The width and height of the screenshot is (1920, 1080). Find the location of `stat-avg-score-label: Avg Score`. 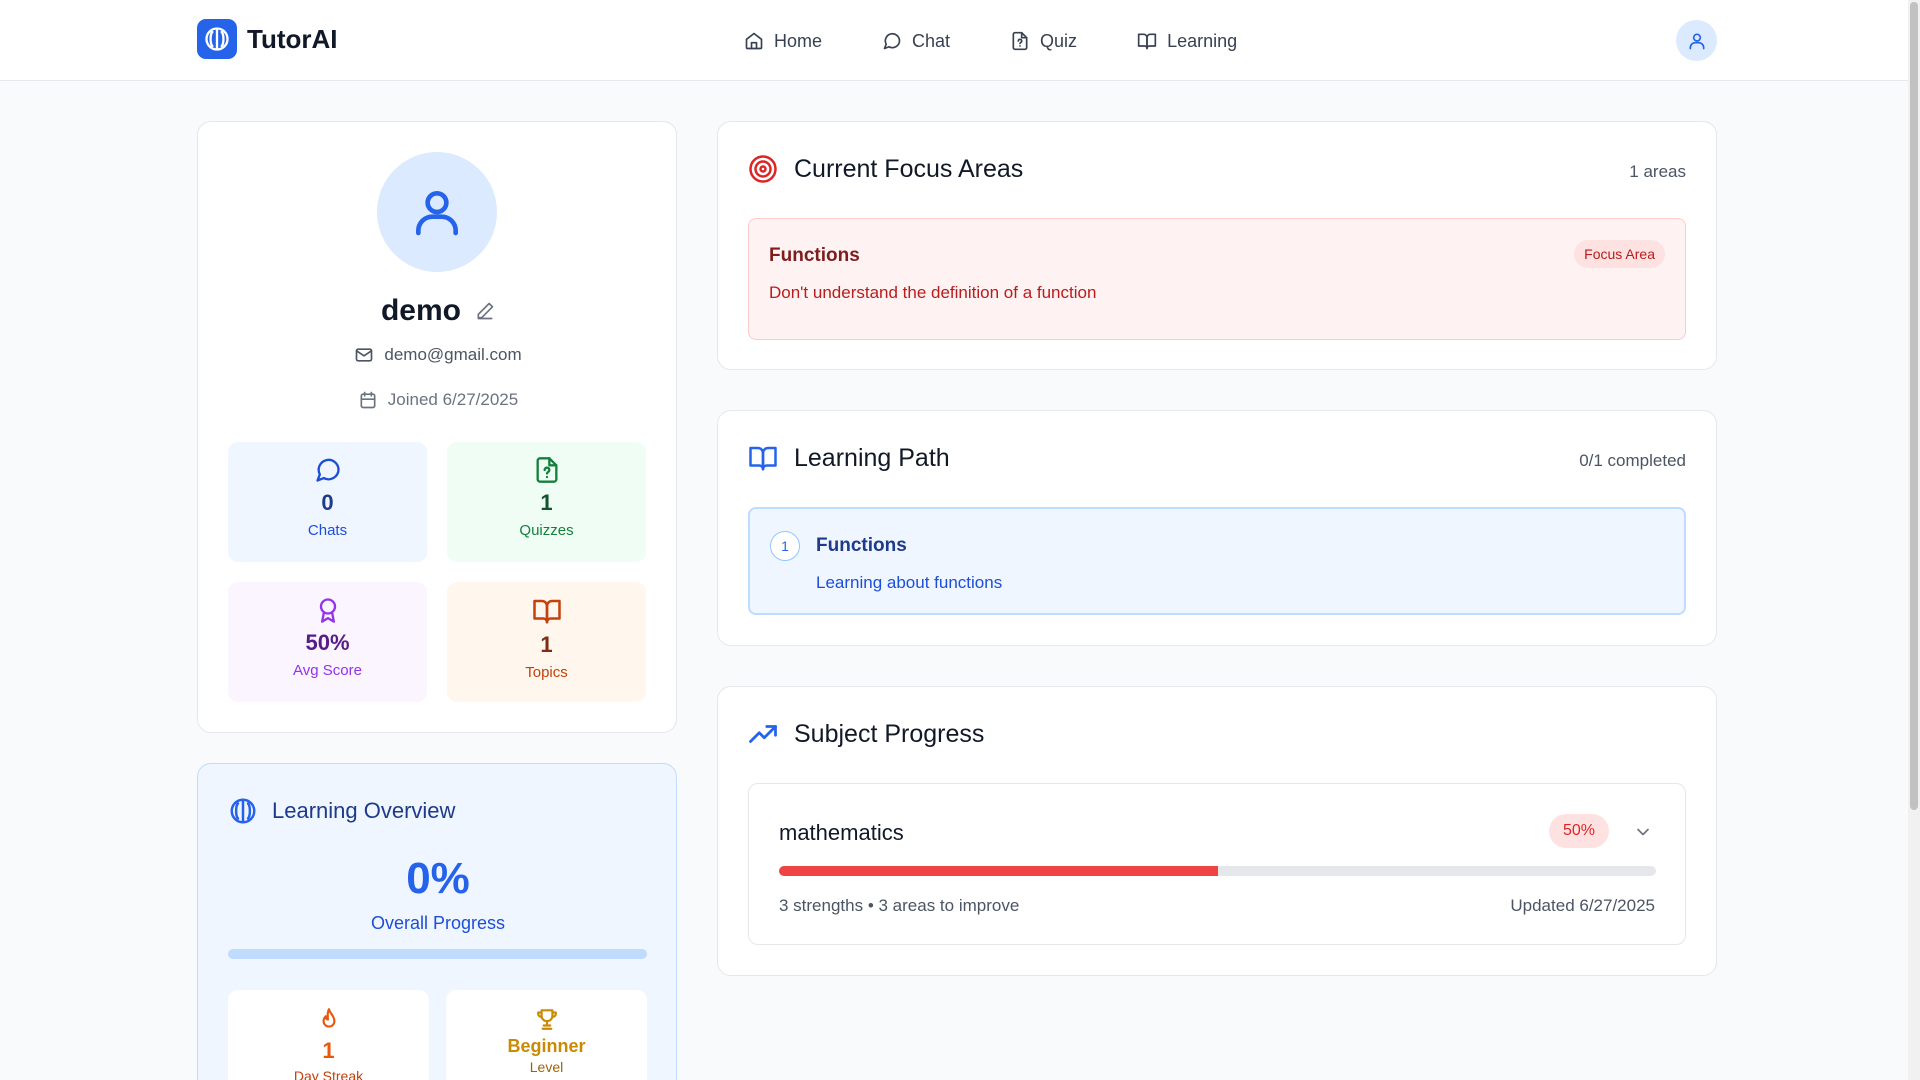

stat-avg-score-label: Avg Score is located at coordinates (327, 670).